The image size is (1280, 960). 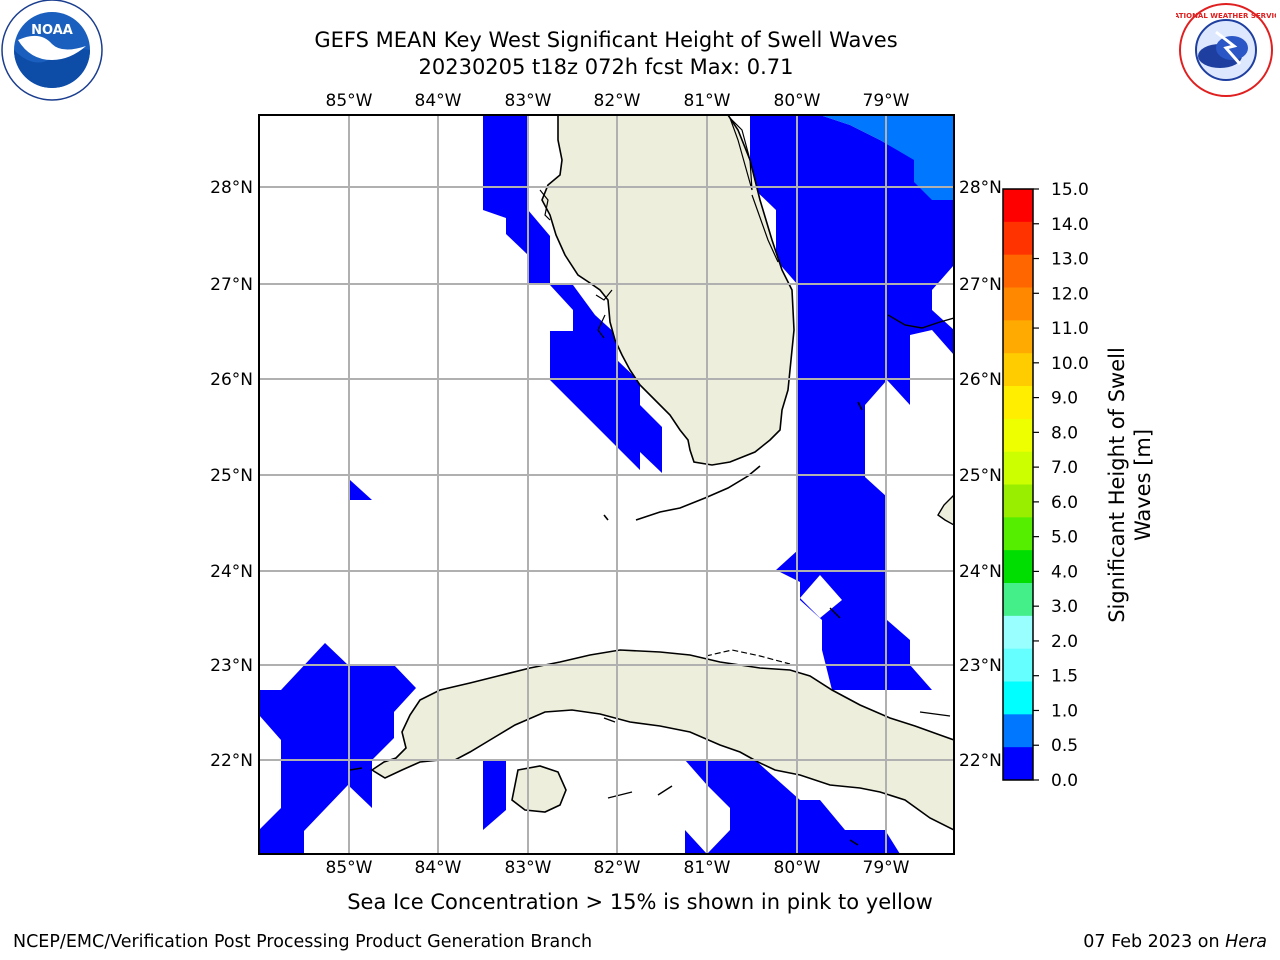 I want to click on lat-tick-label-right: 22°N, so click(x=980, y=761).